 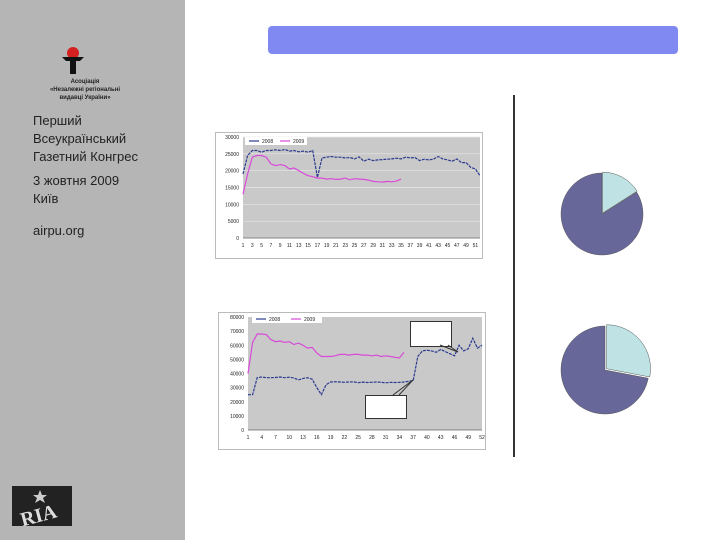 I want to click on x-tick-label: 22, so click(x=345, y=438).